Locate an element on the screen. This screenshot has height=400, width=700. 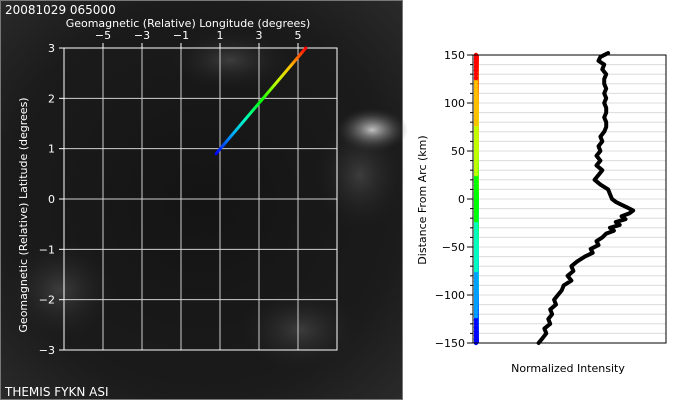
map-x-ticks: −5 −3 −1 1 3 5 is located at coordinates (198, 38).